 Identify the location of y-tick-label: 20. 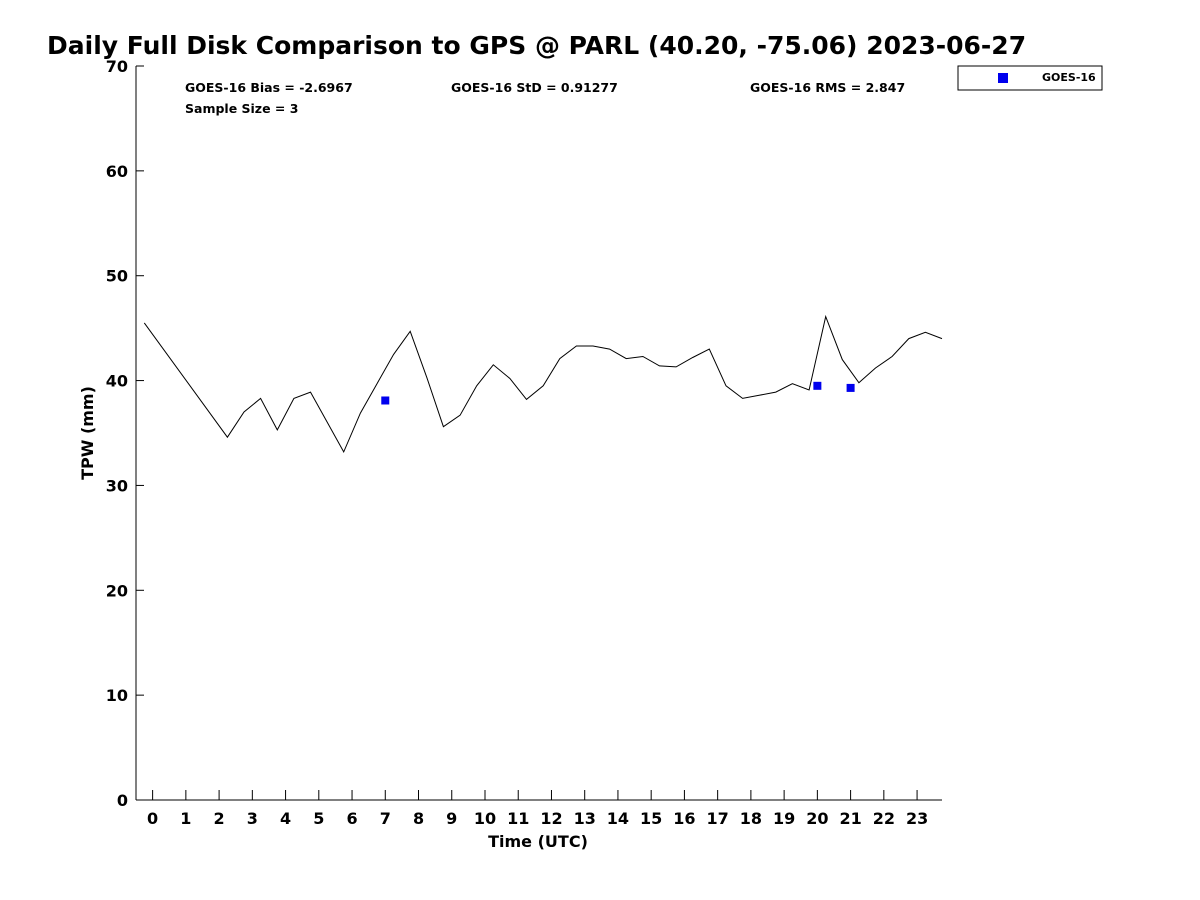
(117, 590).